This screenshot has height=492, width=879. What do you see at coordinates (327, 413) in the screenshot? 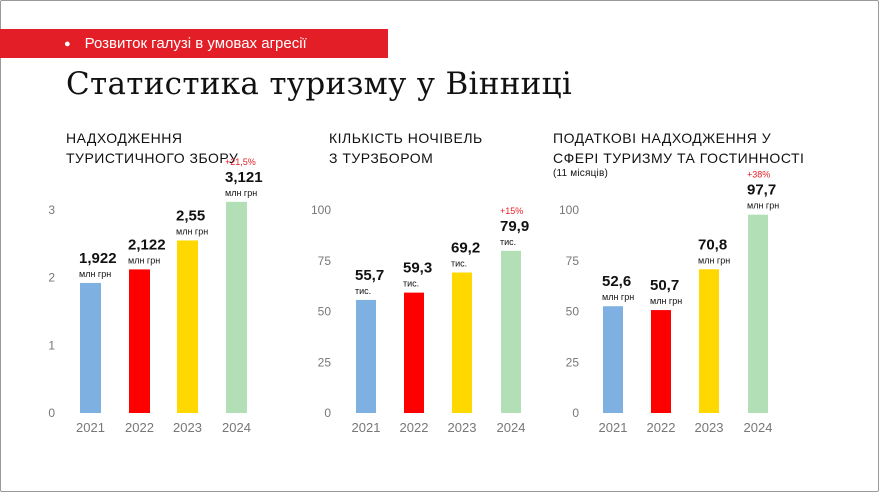
I see `chart-2-ytick-label: 0` at bounding box center [327, 413].